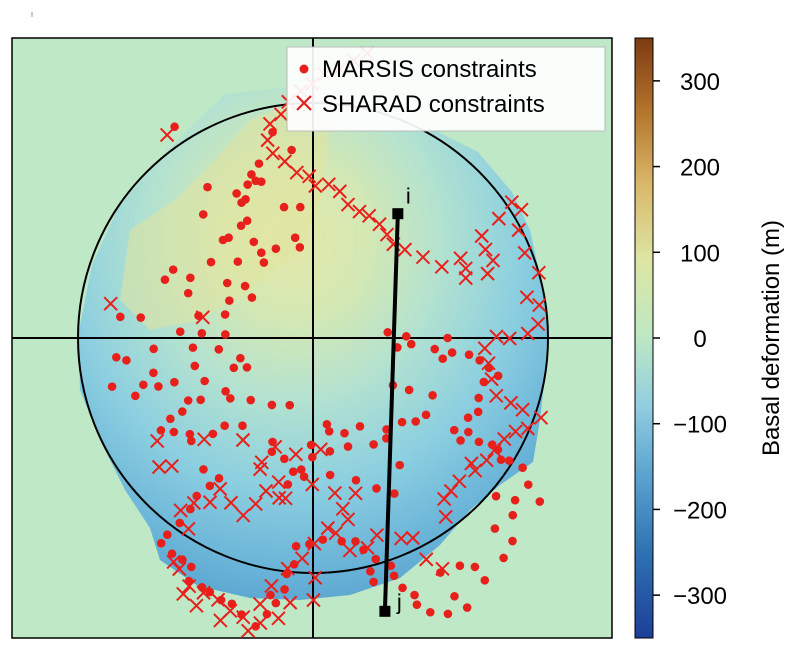 This screenshot has width=788, height=651. What do you see at coordinates (771, 338) in the screenshot?
I see `colorbar-label: Basal deformation (m)` at bounding box center [771, 338].